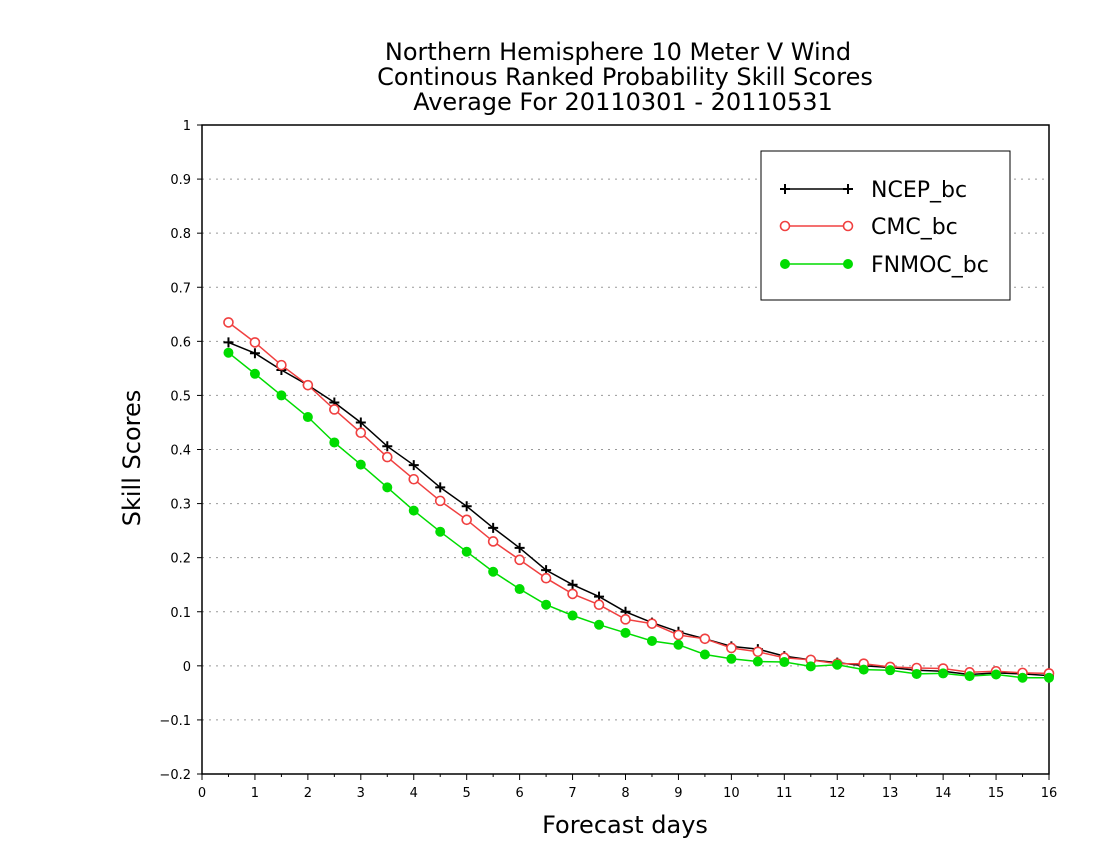 The width and height of the screenshot is (1100, 850). What do you see at coordinates (414, 793) in the screenshot?
I see `x-tick-label: 4` at bounding box center [414, 793].